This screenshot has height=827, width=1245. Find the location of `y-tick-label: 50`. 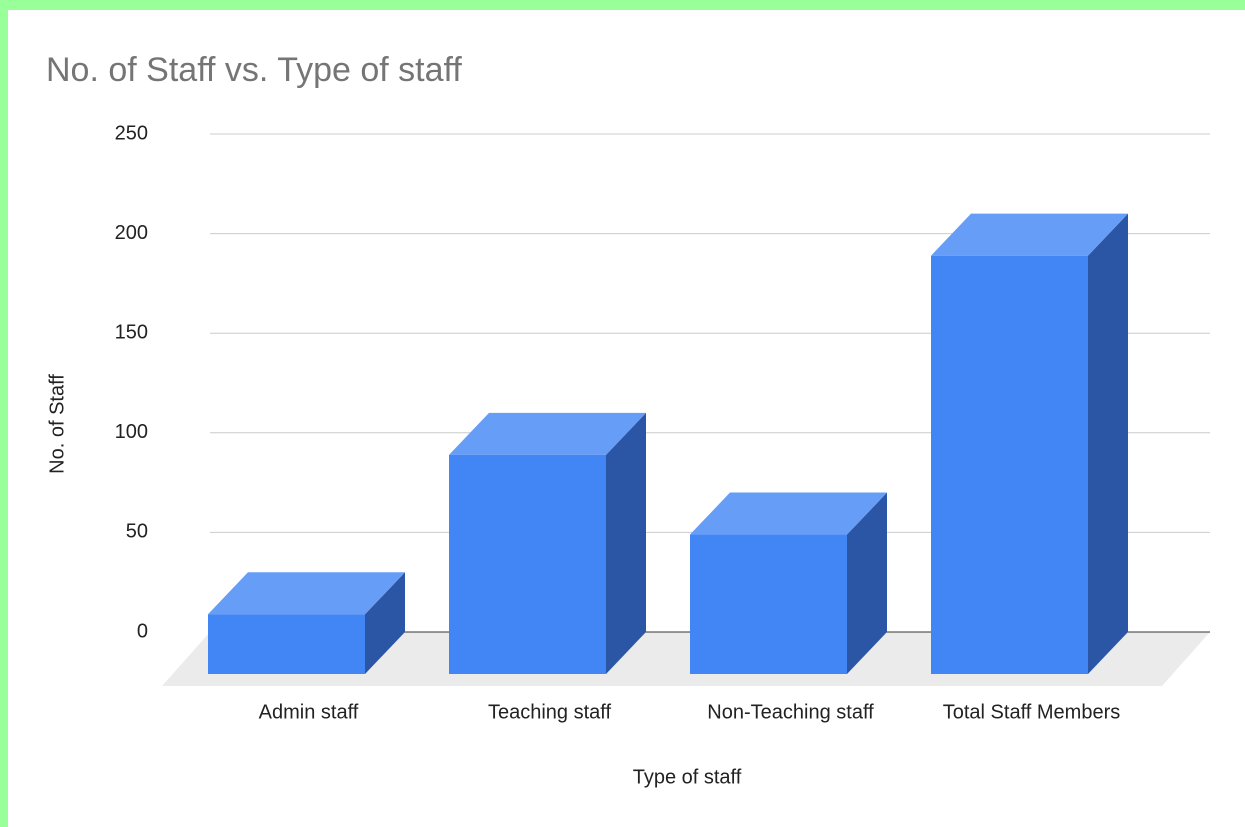

y-tick-label: 50 is located at coordinates (137, 532).